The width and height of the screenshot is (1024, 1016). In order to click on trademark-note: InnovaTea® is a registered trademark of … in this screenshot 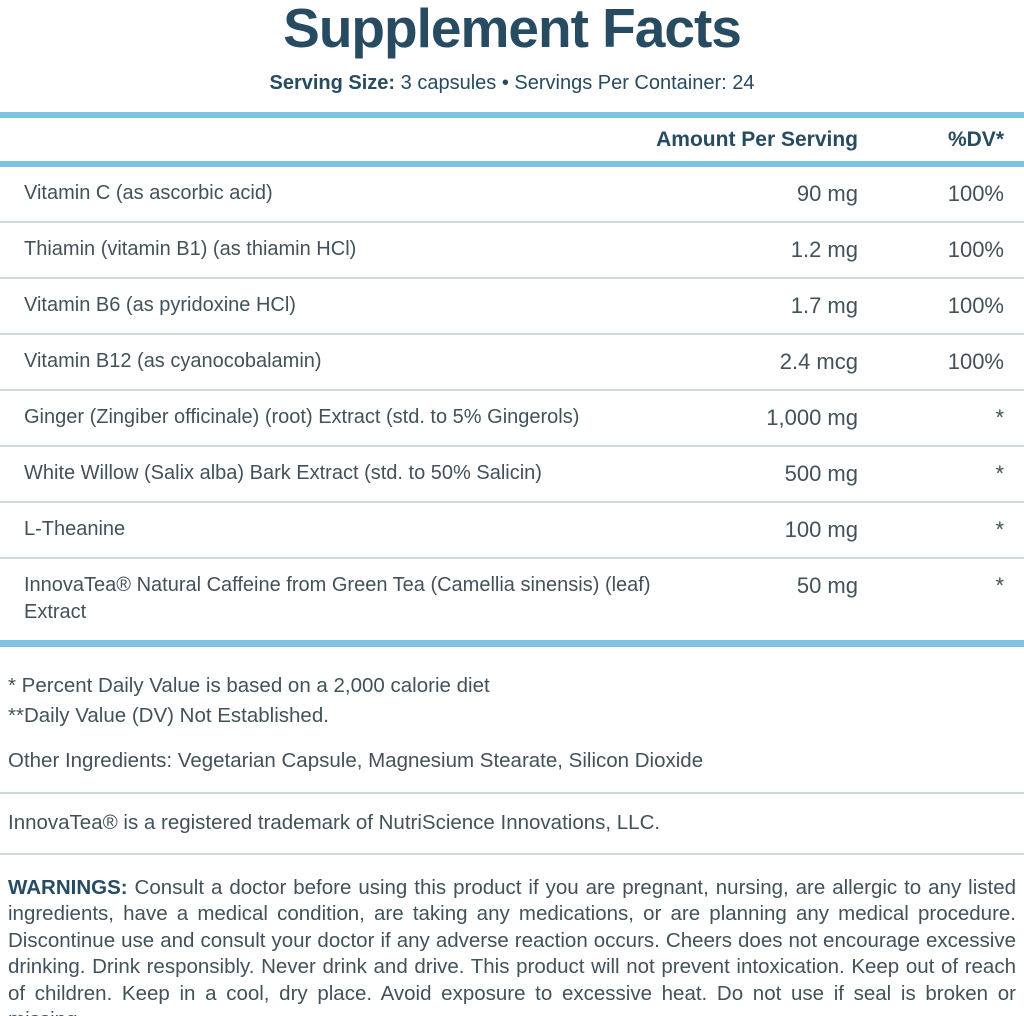, I will do `click(334, 822)`.